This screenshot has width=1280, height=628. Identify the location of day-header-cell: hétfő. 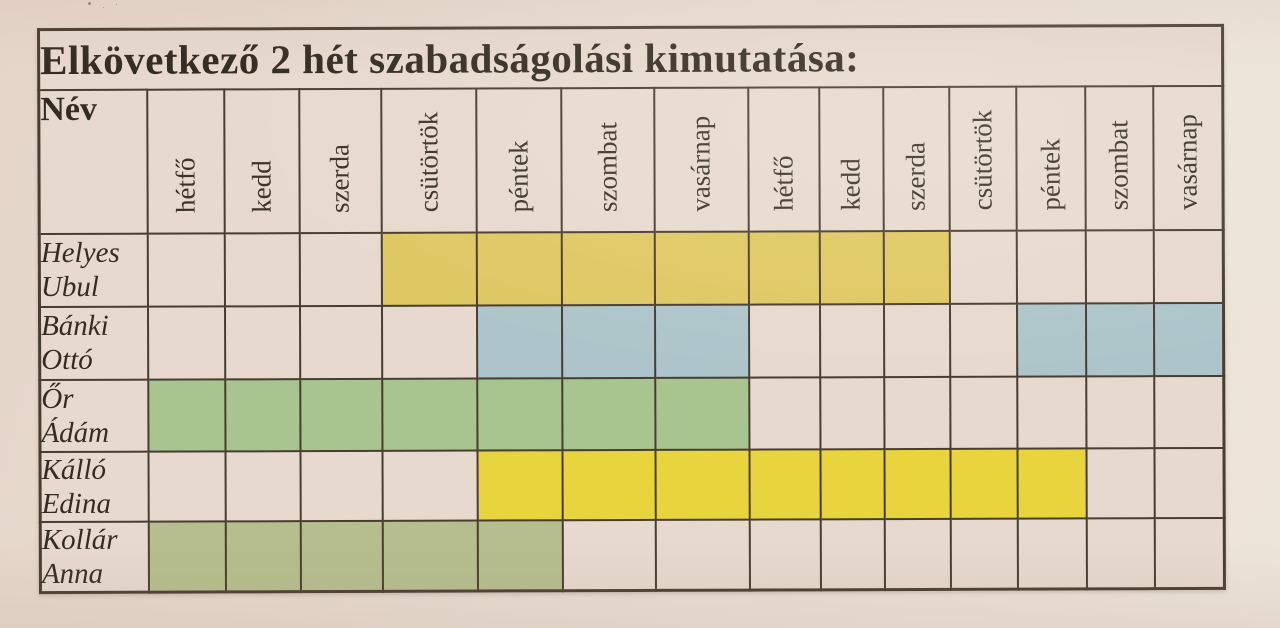
(783, 159).